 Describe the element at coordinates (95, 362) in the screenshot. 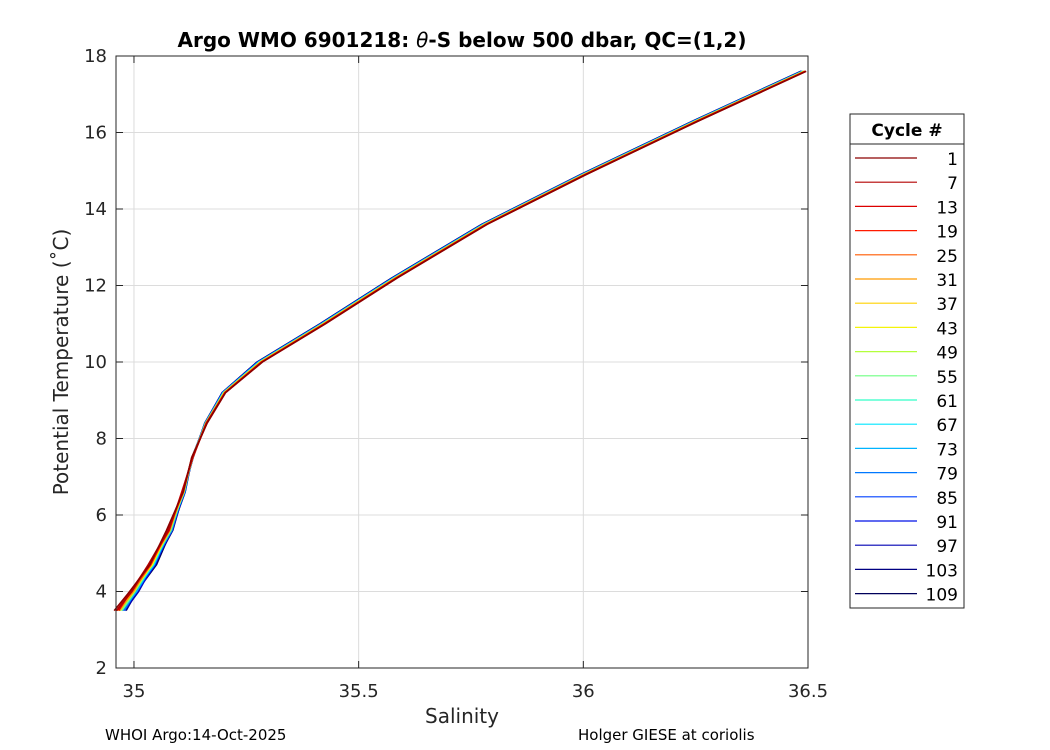

I see `y-tick-label: 10` at that location.